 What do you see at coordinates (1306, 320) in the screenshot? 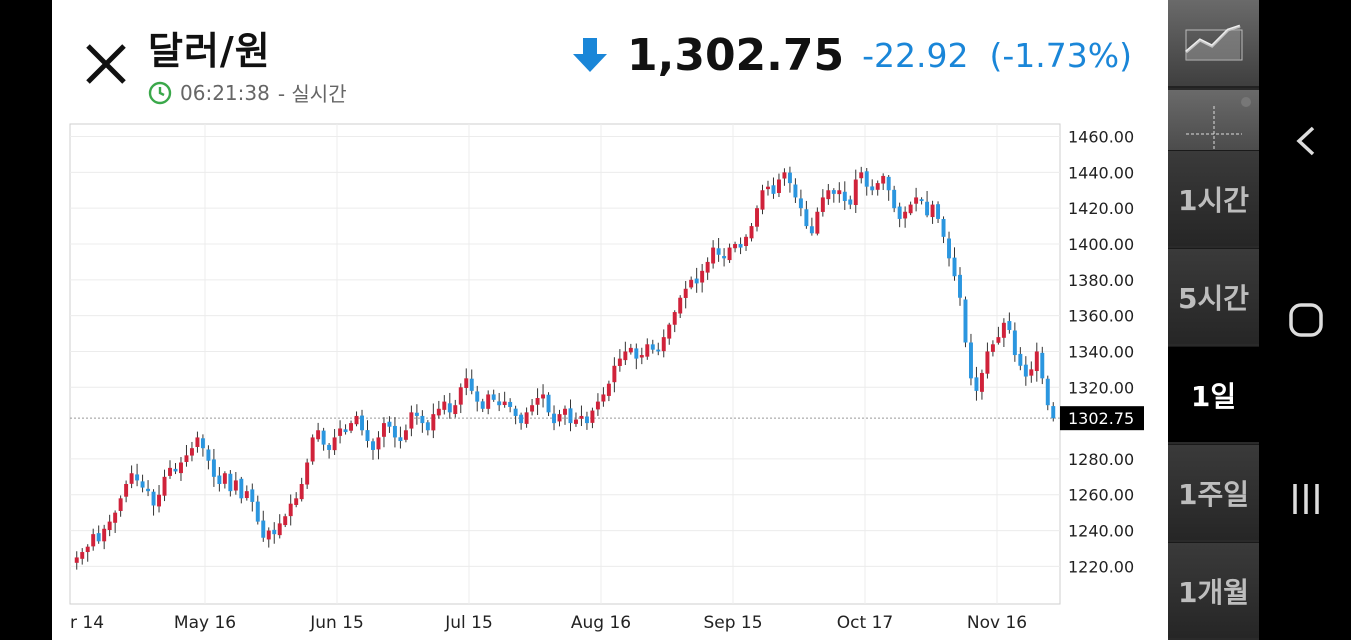
I see `home-icon` at bounding box center [1306, 320].